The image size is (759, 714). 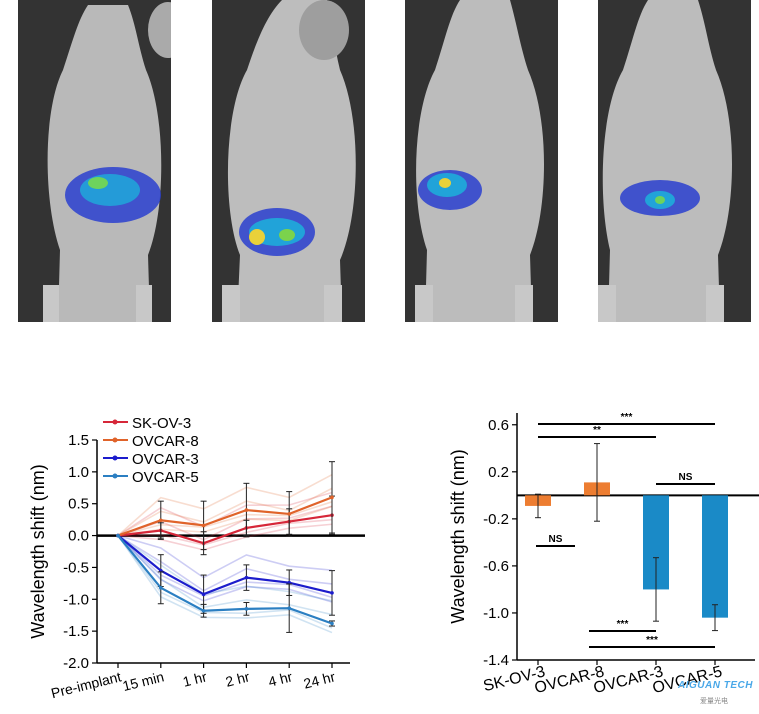 What do you see at coordinates (498, 425) in the screenshot?
I see `y-tick-label: 0.6` at bounding box center [498, 425].